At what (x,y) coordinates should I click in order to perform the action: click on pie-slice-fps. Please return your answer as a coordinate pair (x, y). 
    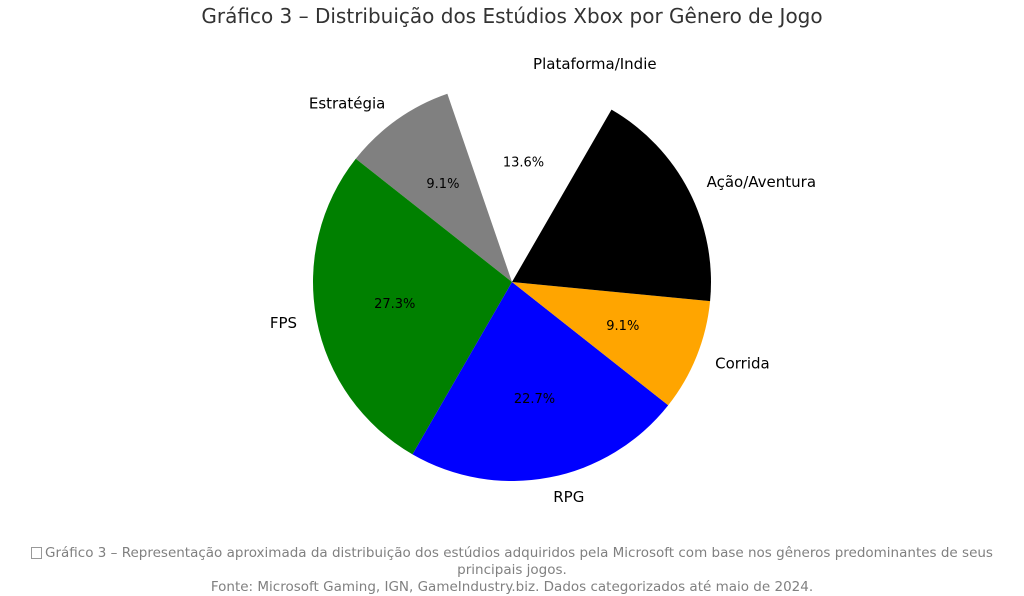
    Looking at the image, I should click on (412, 306).